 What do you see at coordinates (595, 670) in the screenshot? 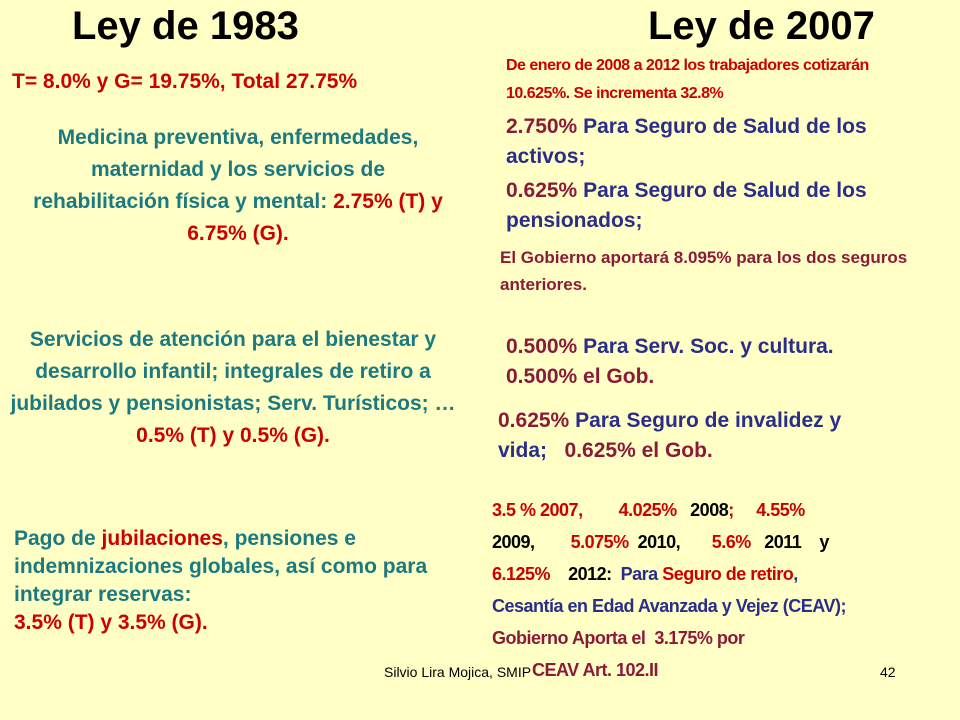
I see `retiro-r21: CEAV Art. 102.II` at bounding box center [595, 670].